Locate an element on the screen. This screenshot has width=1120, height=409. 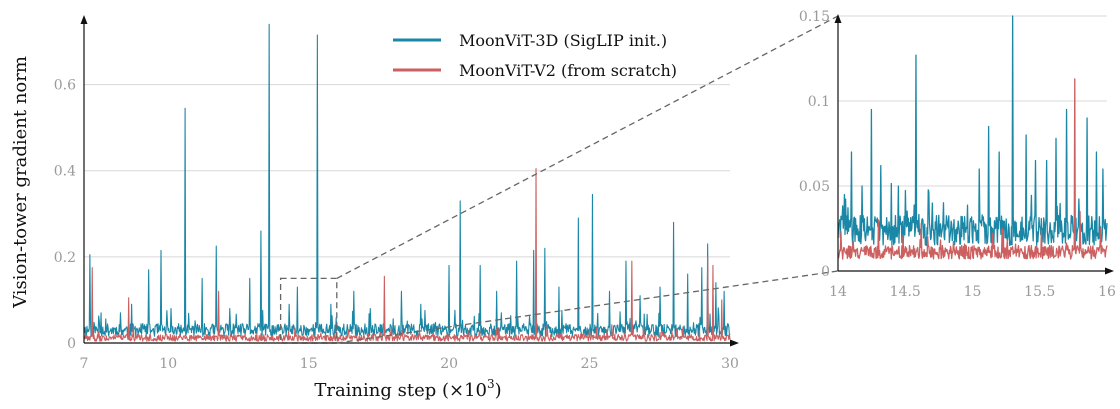
inset-series-line-moonvit-3d is located at coordinates (972, 131).